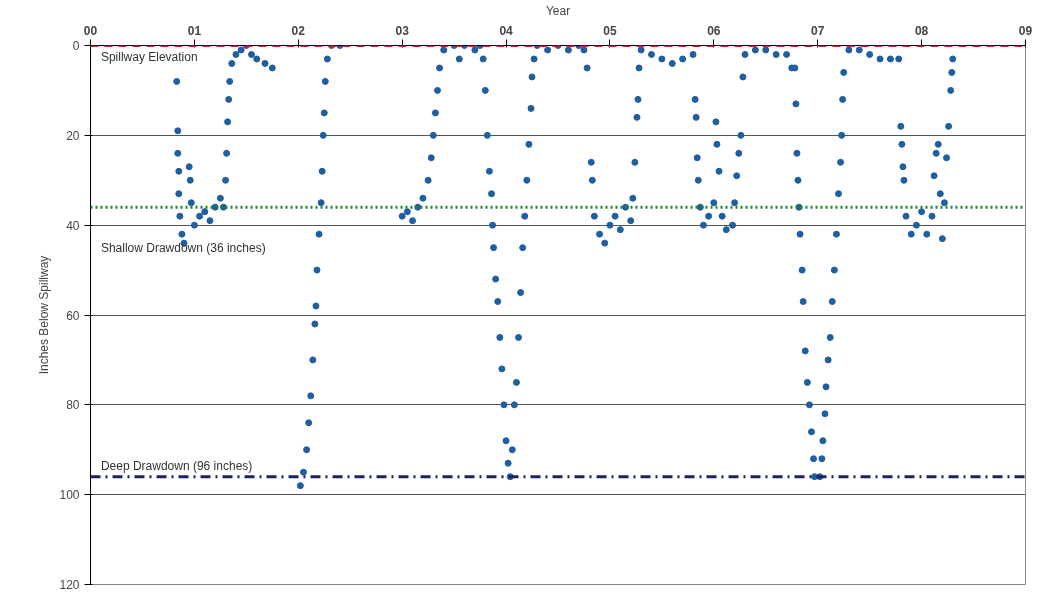 The image size is (1040, 609). I want to click on ref-line-label: Shallow Drawdown (36 inches), so click(183, 248).